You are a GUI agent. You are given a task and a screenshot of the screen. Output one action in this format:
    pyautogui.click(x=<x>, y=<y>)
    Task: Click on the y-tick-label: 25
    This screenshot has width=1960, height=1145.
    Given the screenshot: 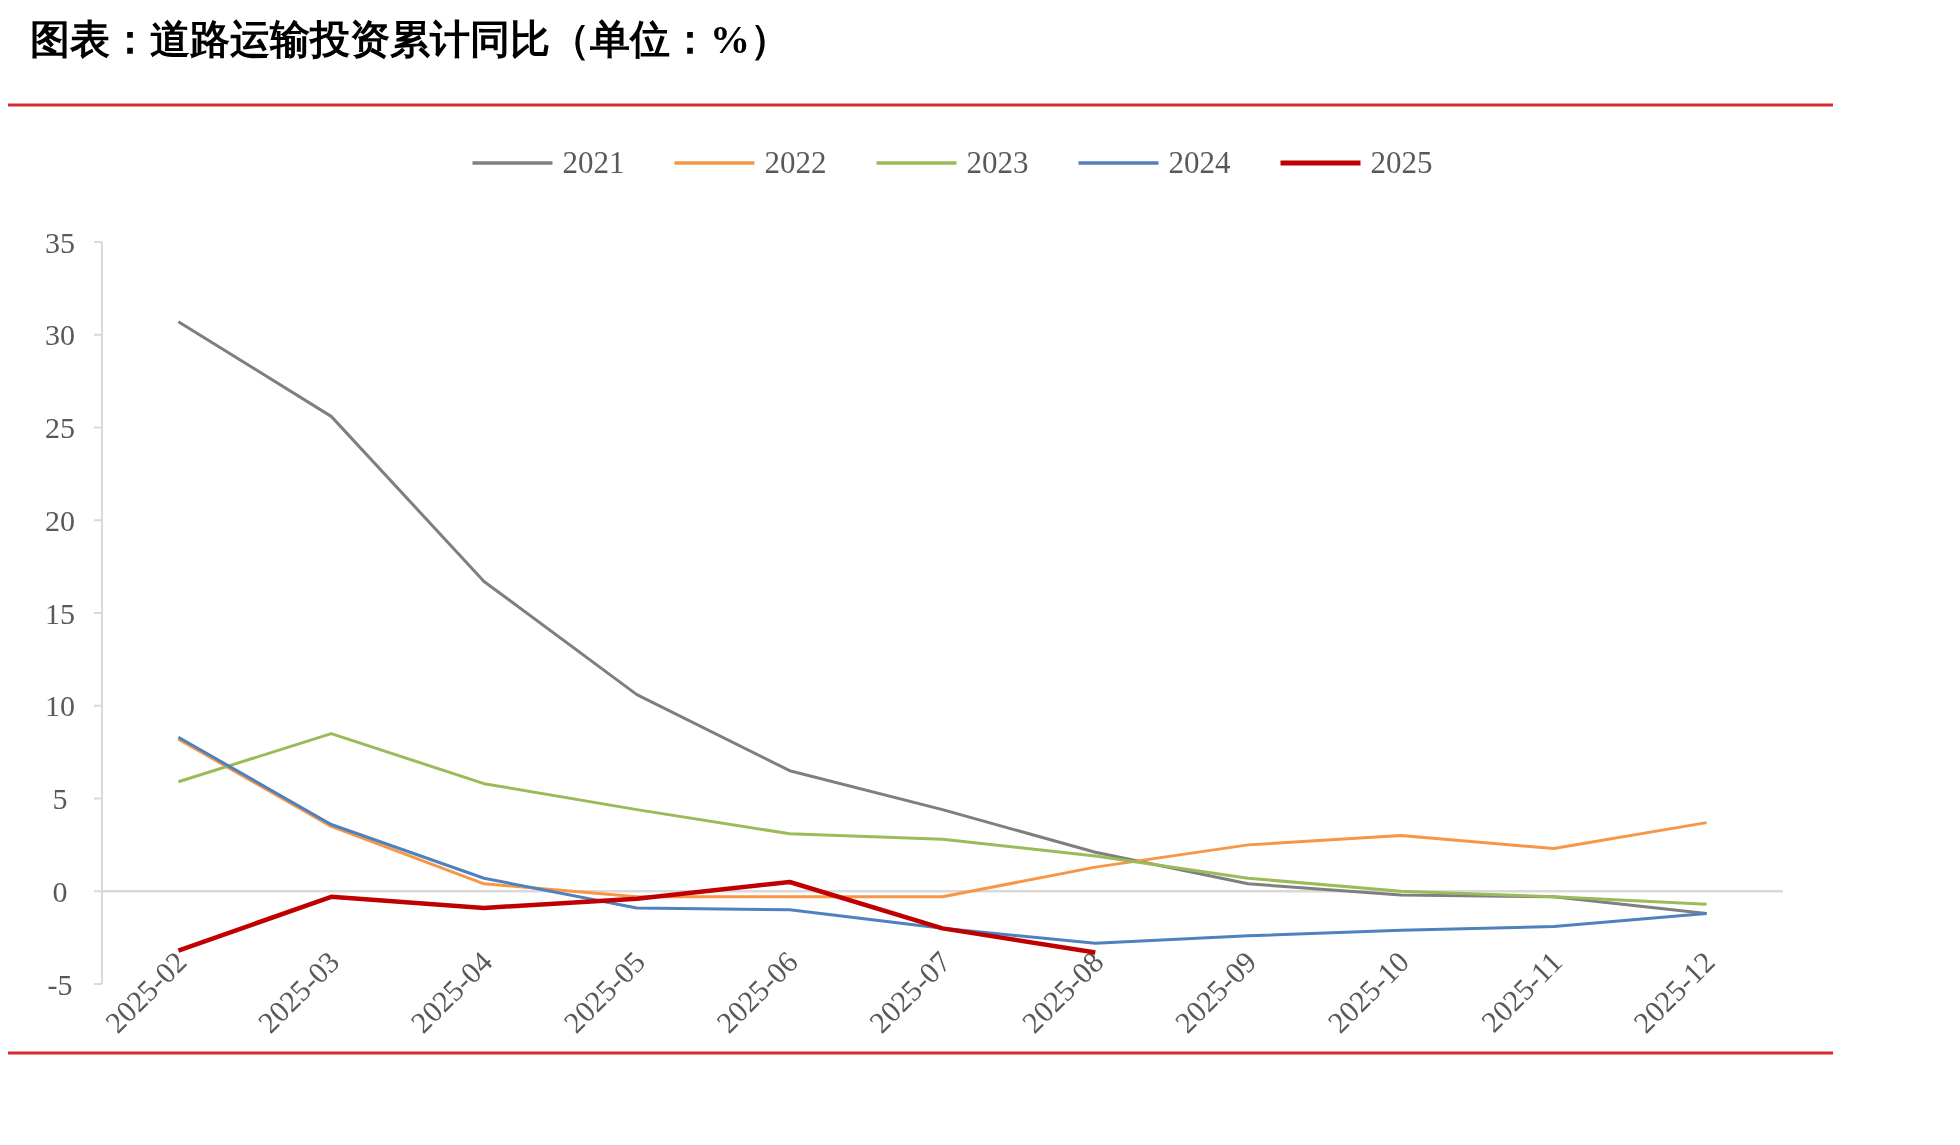 What is the action you would take?
    pyautogui.click(x=60, y=427)
    